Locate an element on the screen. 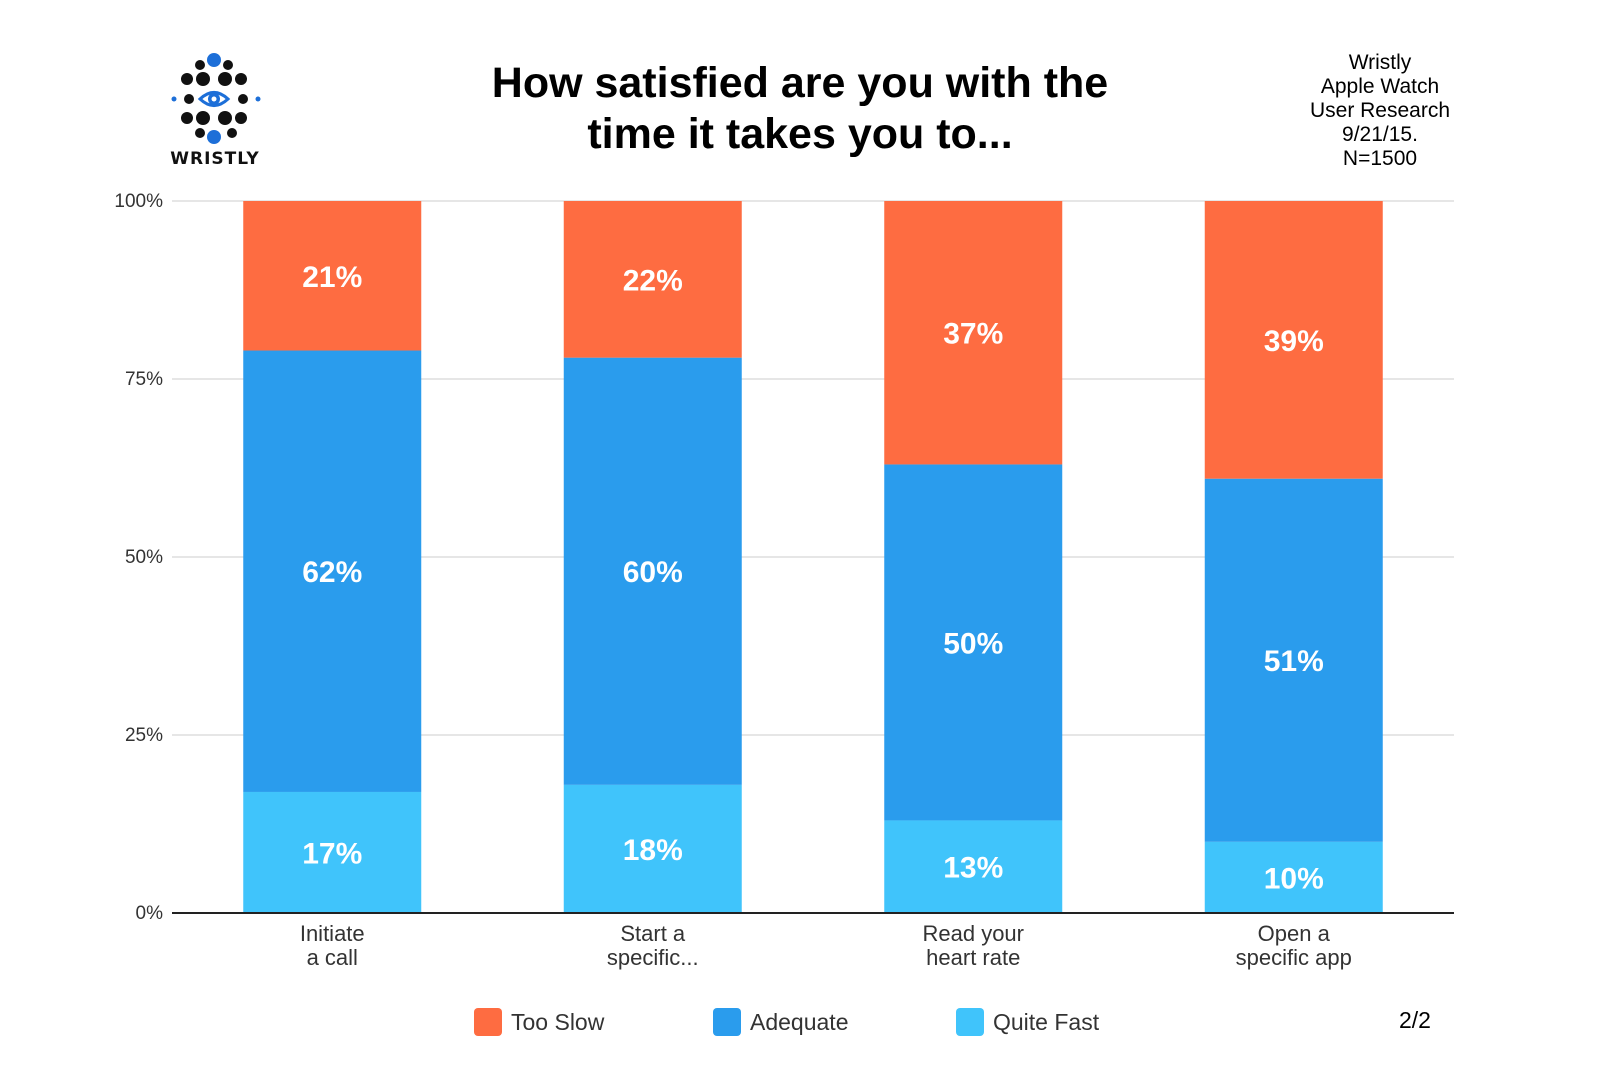  y-tick-label: 25% is located at coordinates (144, 735).